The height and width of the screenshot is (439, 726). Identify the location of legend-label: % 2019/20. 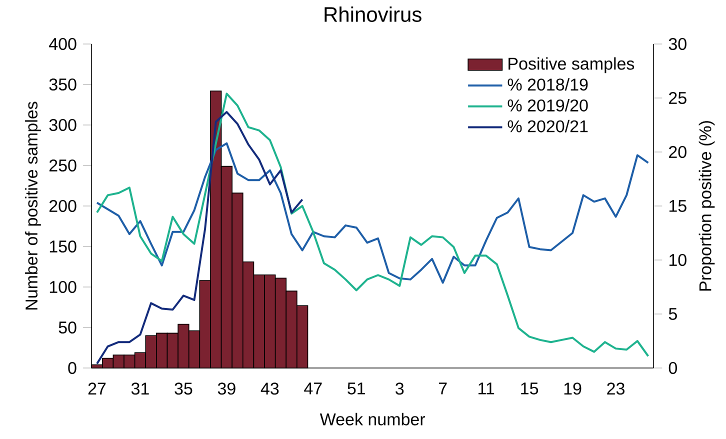
(548, 105).